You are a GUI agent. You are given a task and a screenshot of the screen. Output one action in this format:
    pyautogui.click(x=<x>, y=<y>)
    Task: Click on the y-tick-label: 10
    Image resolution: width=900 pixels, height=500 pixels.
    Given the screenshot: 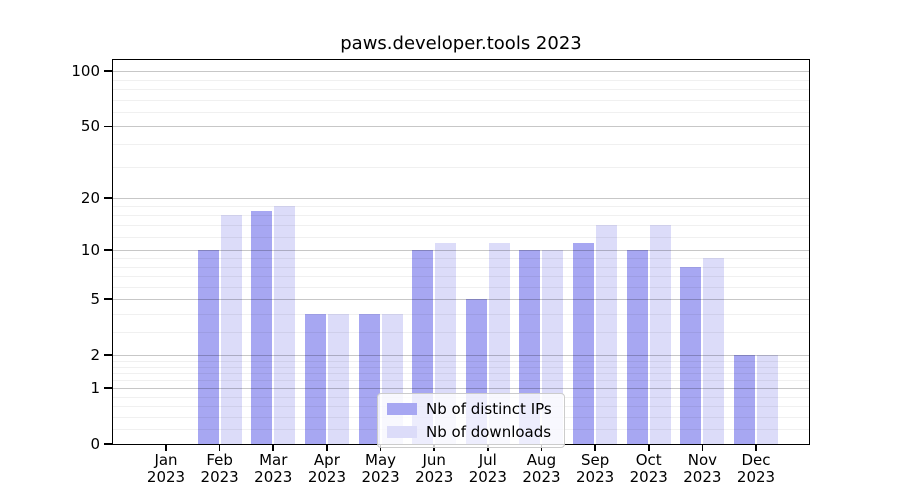 What is the action you would take?
    pyautogui.click(x=90, y=250)
    